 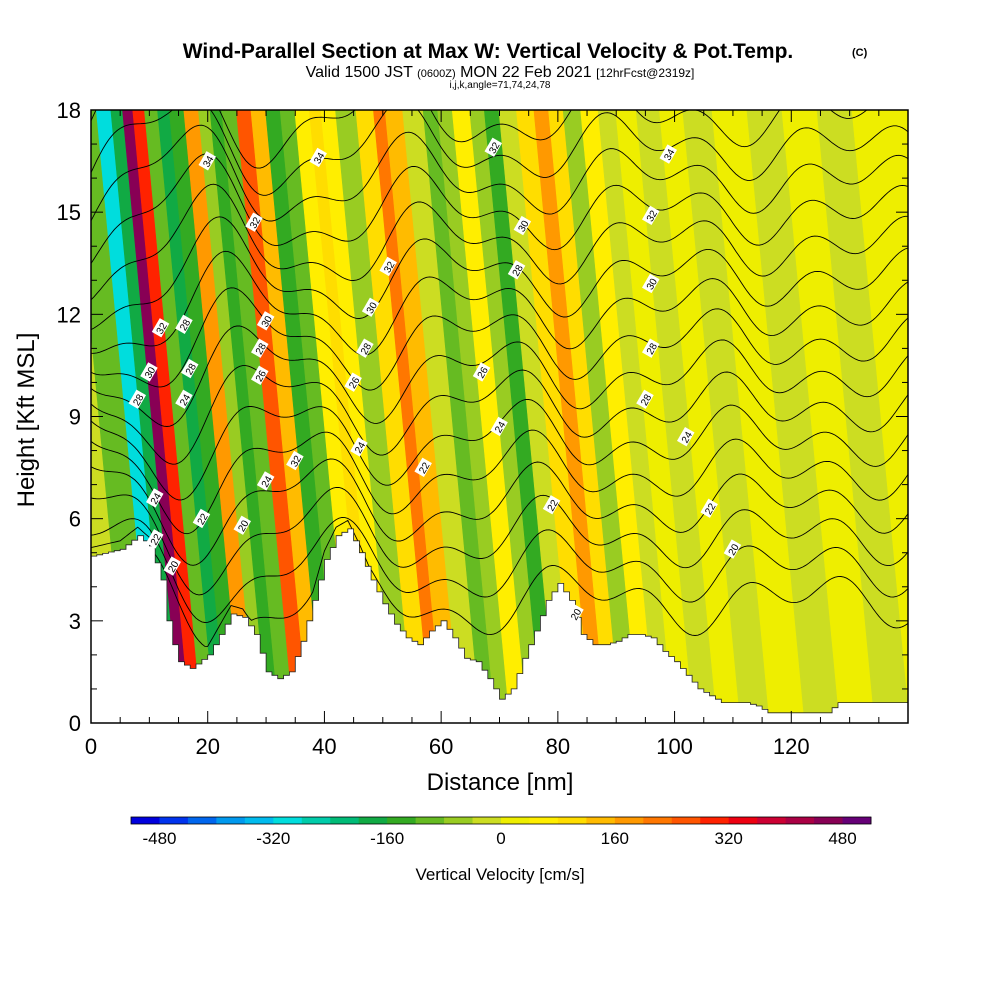 I want to click on x-tick-label: 100, so click(x=674, y=746).